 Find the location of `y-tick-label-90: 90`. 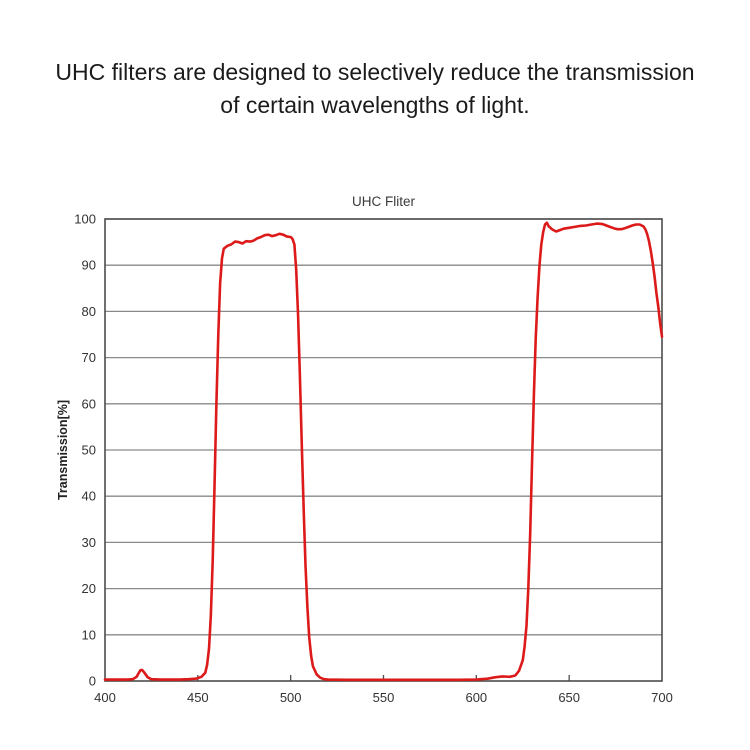

y-tick-label-90: 90 is located at coordinates (89, 265).